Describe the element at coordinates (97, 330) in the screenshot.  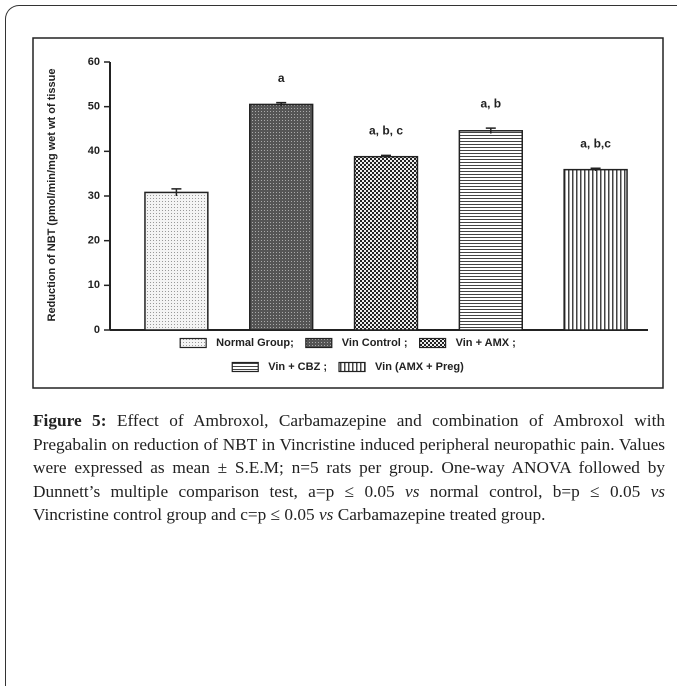
I see `y-tick-label: 0` at that location.